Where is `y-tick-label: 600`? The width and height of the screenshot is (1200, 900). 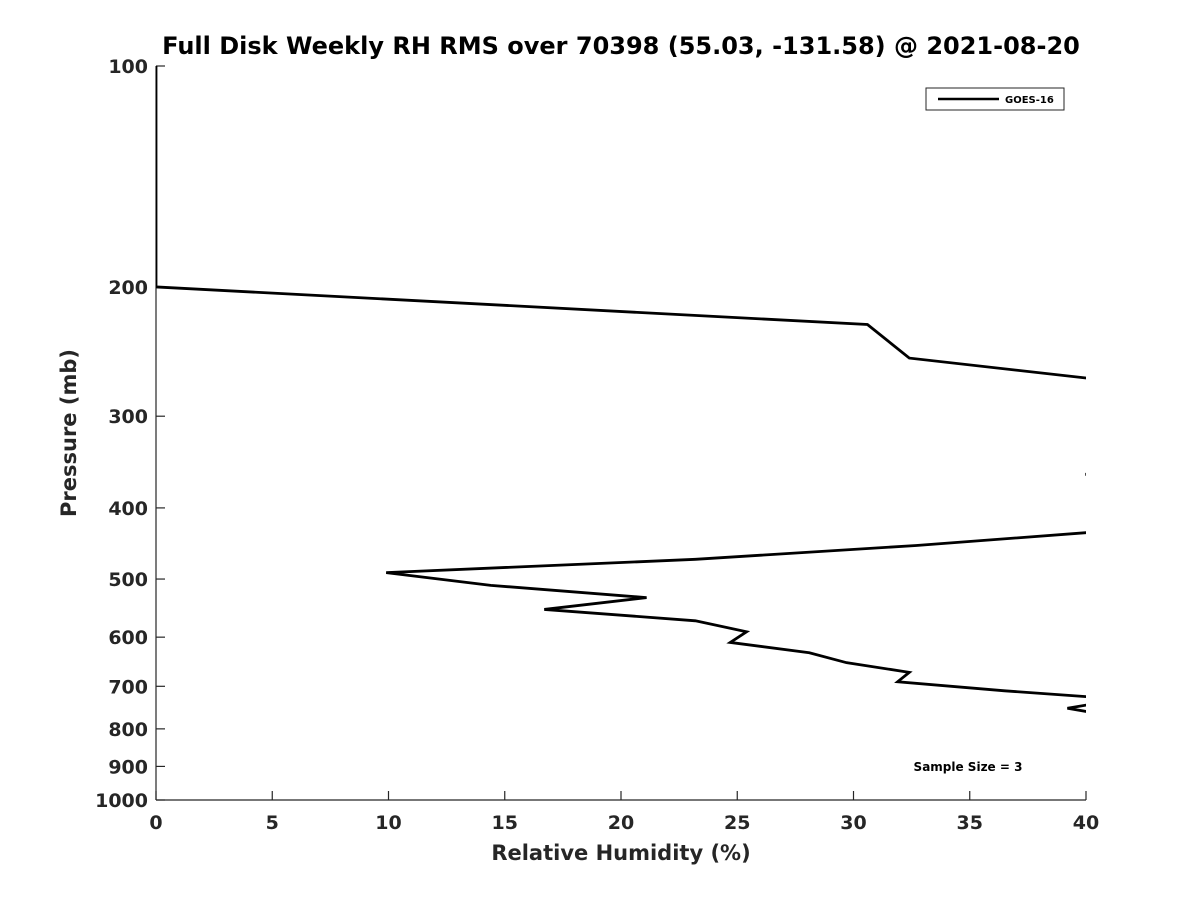
y-tick-label: 600 is located at coordinates (128, 638).